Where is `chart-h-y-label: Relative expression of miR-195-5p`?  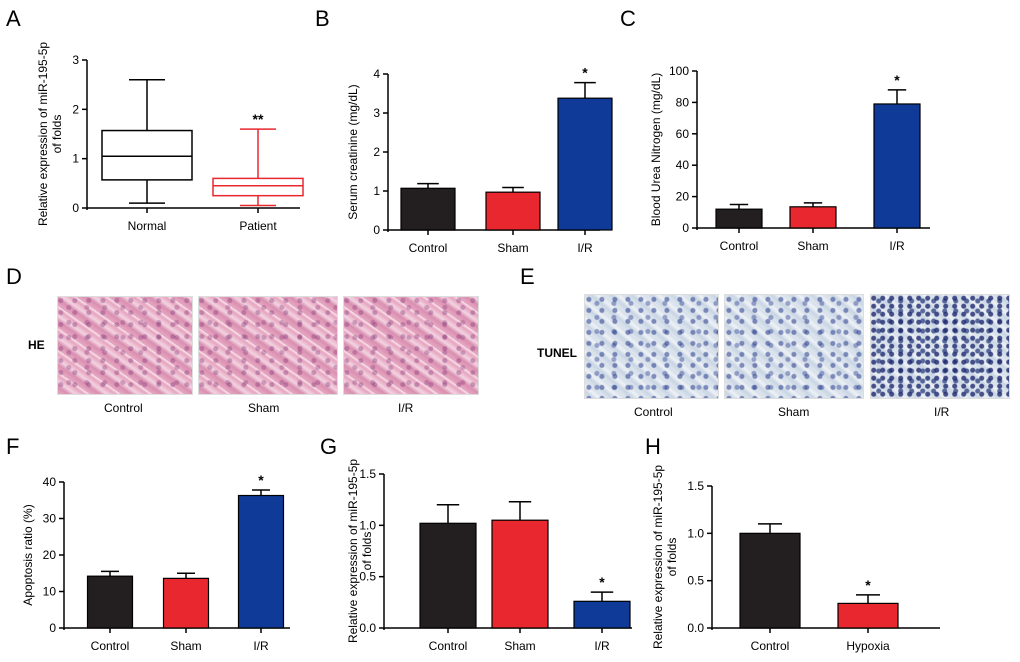 chart-h-y-label: Relative expression of miR-195-5p is located at coordinates (658, 557).